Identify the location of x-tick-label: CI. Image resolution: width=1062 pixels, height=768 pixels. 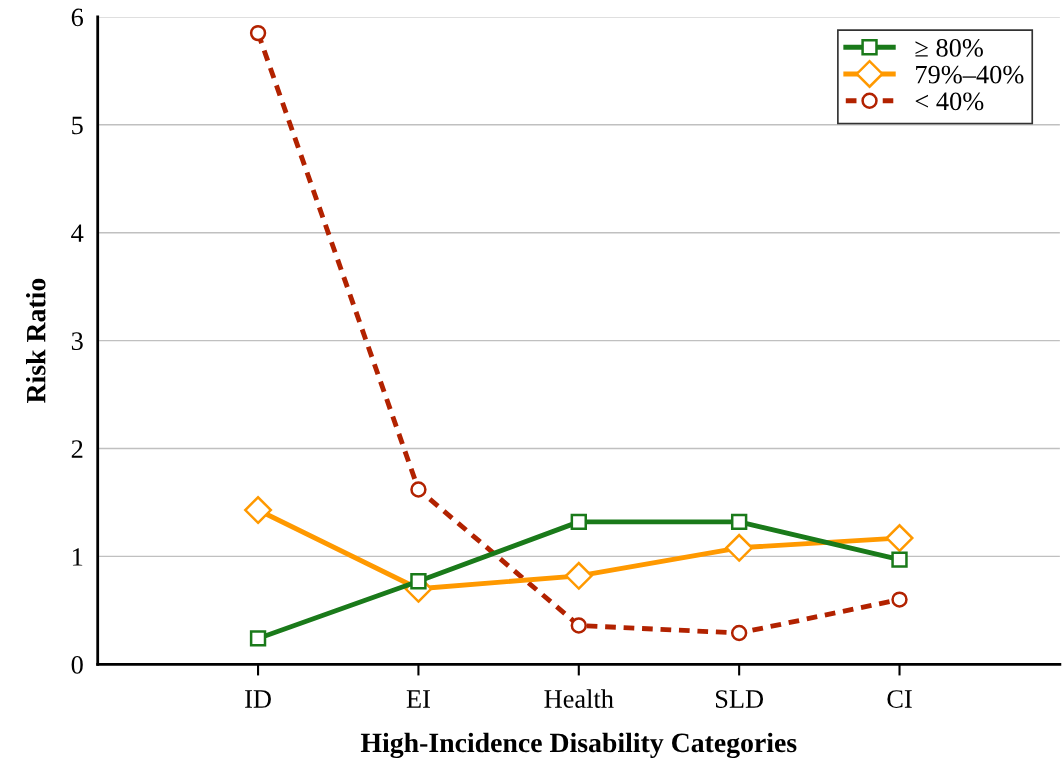
(899, 699).